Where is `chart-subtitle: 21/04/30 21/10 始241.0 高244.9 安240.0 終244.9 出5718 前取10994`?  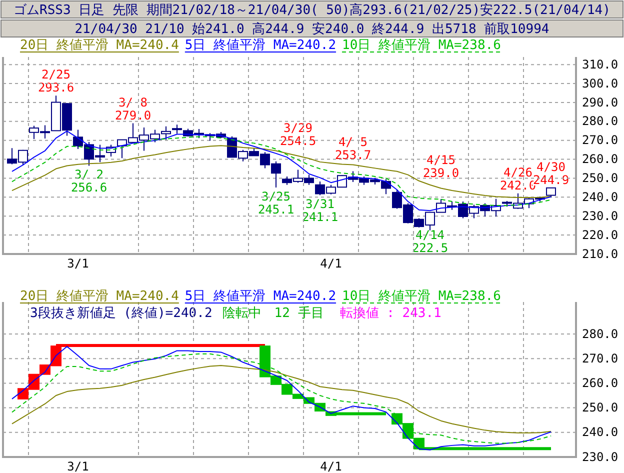 chart-subtitle: 21/04/30 21/10 始241.0 高244.9 安240.0 終244.9 出5718 前取10994 is located at coordinates (312, 29).